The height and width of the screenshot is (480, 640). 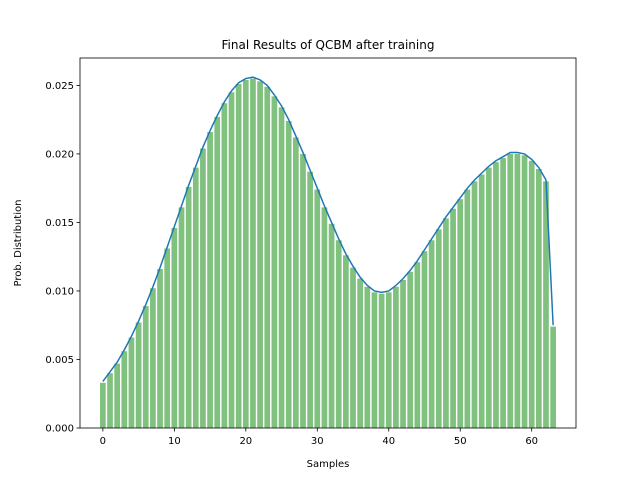 I want to click on y-tick-label: 0.025, so click(x=59, y=86).